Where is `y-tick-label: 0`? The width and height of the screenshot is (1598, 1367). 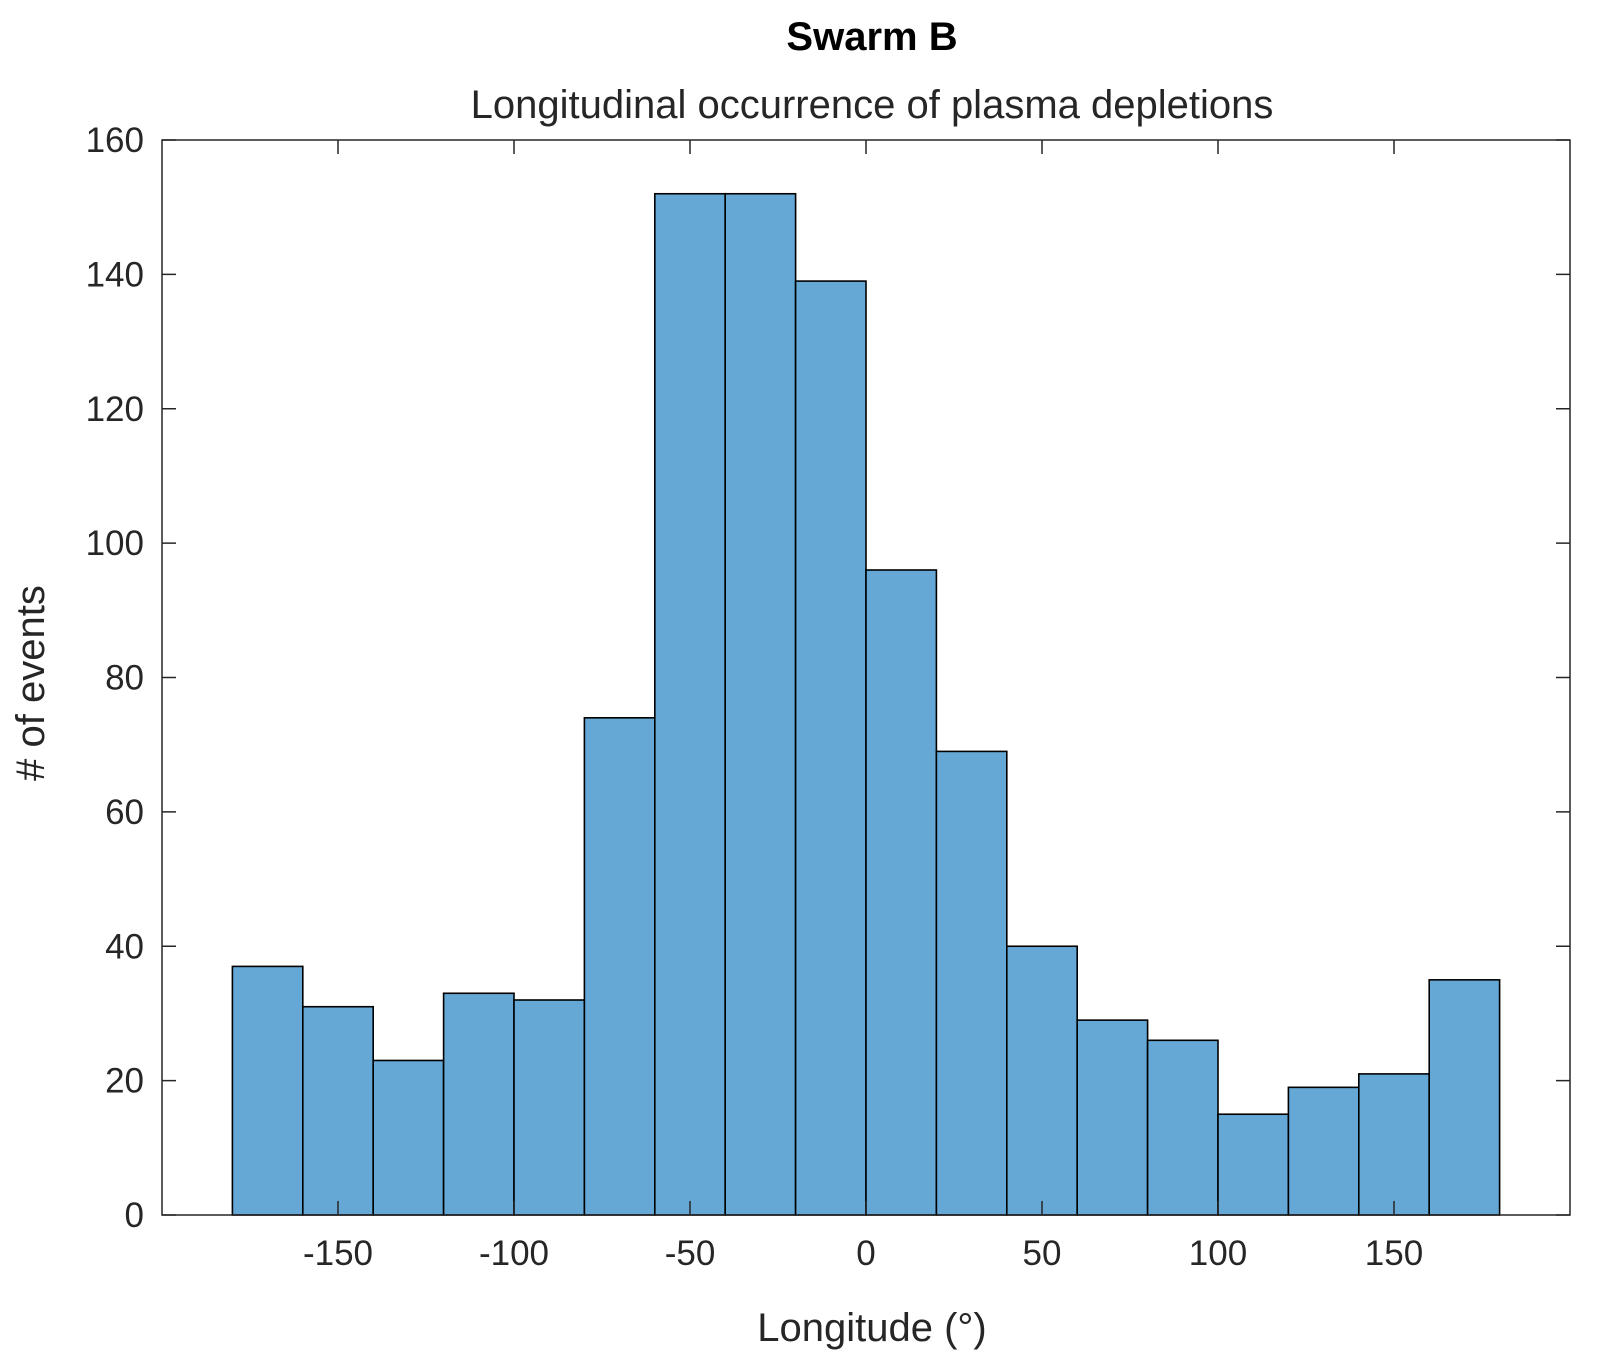 y-tick-label: 0 is located at coordinates (134, 1215).